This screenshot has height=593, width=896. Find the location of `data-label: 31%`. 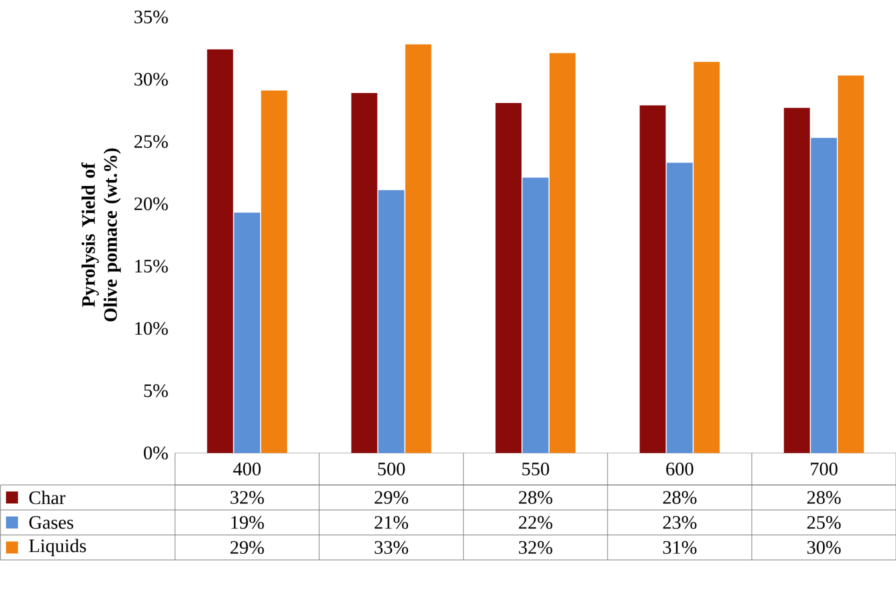

data-label: 31% is located at coordinates (679, 547).